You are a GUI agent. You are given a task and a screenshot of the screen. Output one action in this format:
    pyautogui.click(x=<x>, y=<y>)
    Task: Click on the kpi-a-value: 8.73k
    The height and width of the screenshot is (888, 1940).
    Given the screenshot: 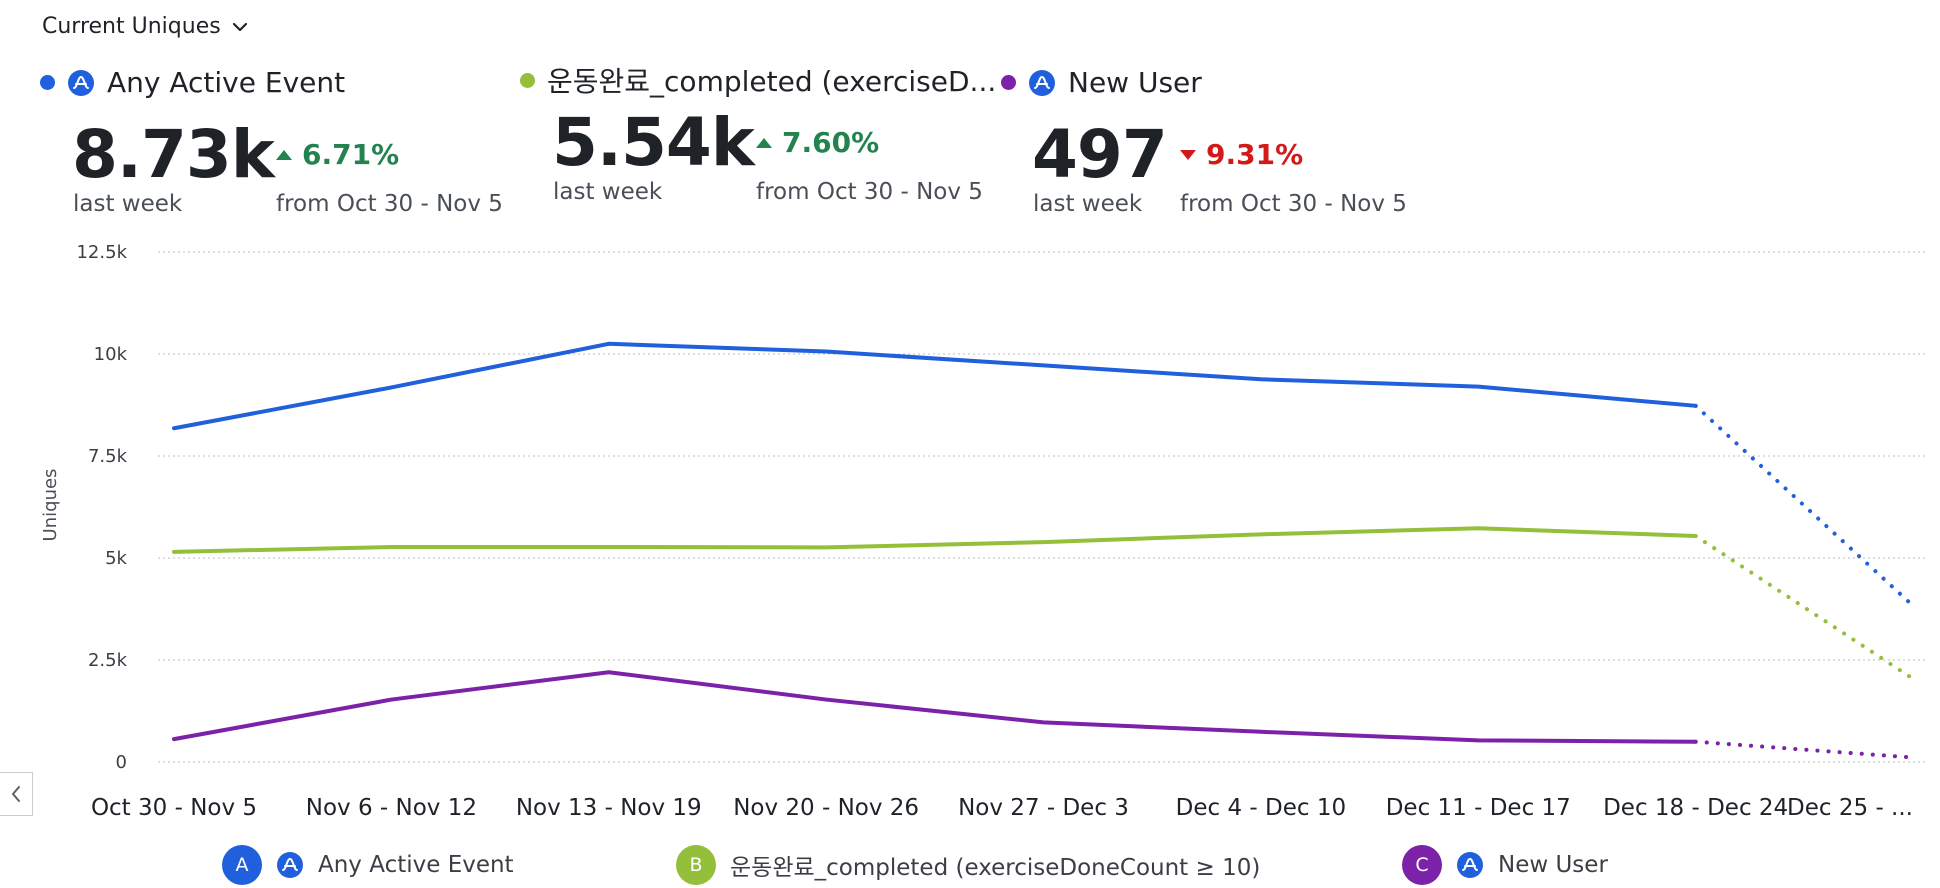 What is the action you would take?
    pyautogui.click(x=173, y=154)
    